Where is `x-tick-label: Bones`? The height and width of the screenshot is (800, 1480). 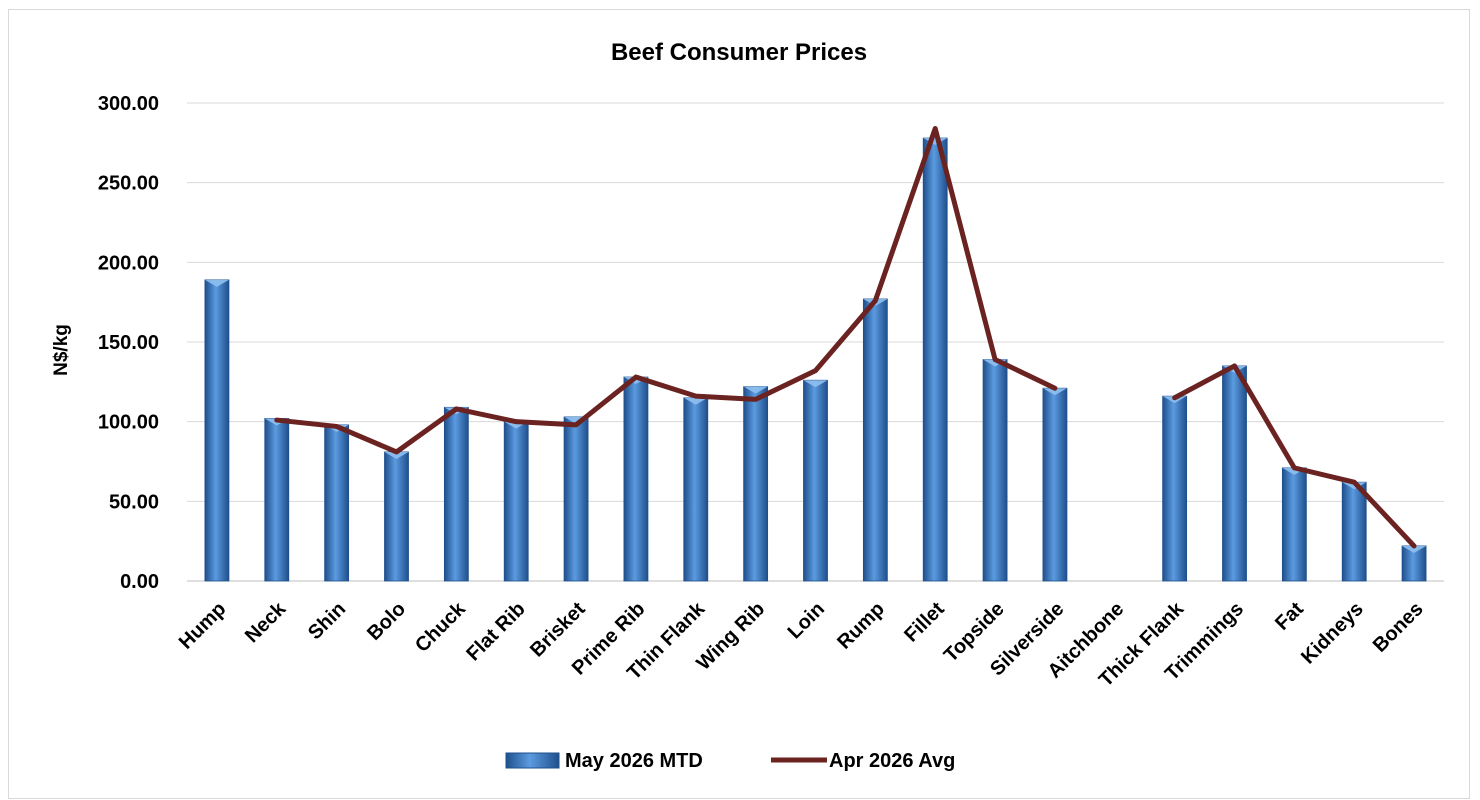 x-tick-label: Bones is located at coordinates (1398, 627).